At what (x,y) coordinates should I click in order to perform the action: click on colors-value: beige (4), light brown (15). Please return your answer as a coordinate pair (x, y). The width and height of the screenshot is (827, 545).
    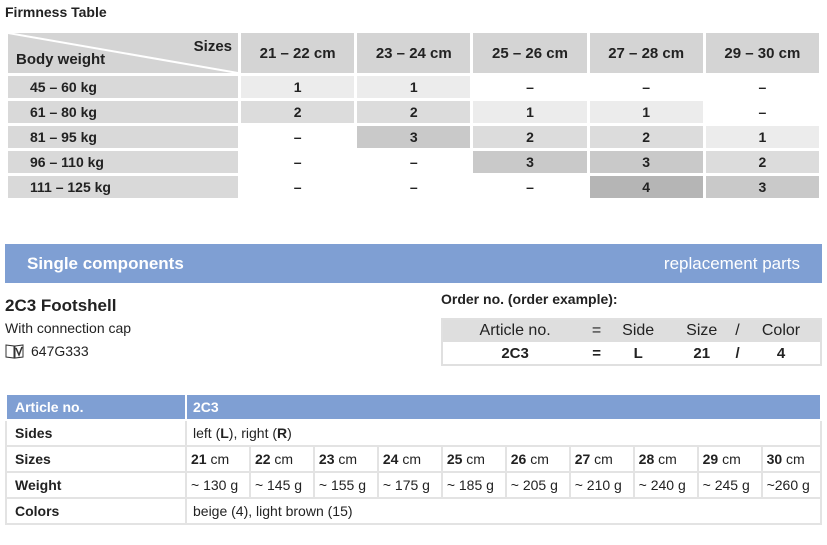
    Looking at the image, I should click on (503, 511).